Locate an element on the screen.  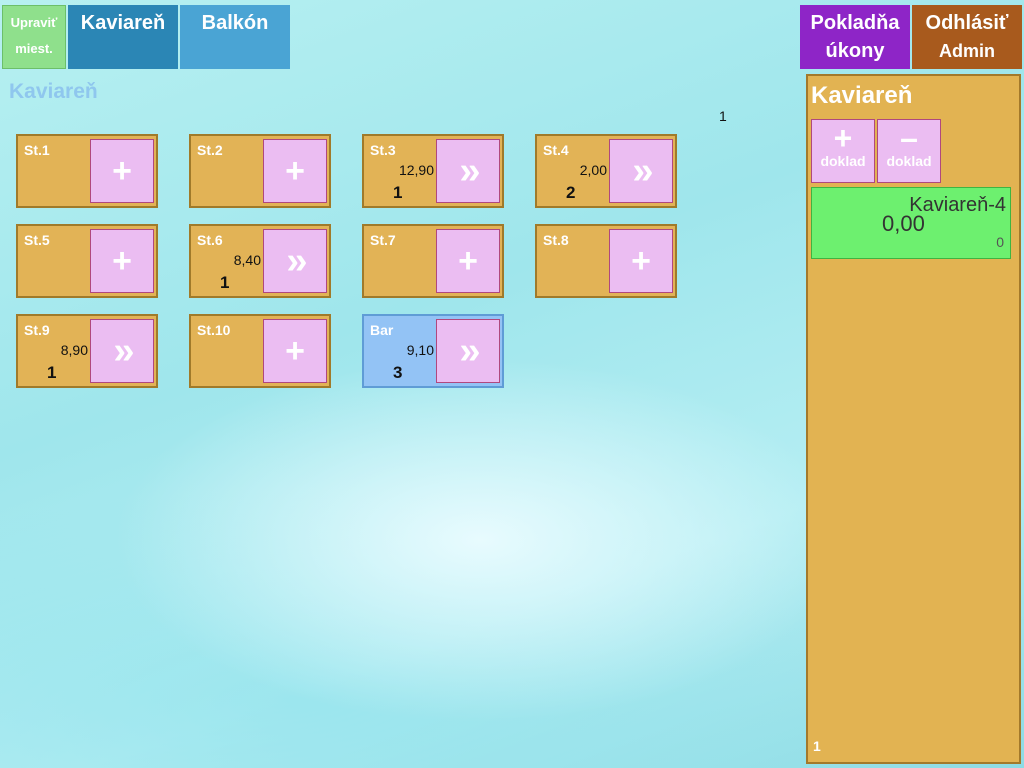
table-name: St.1 is located at coordinates (37, 150).